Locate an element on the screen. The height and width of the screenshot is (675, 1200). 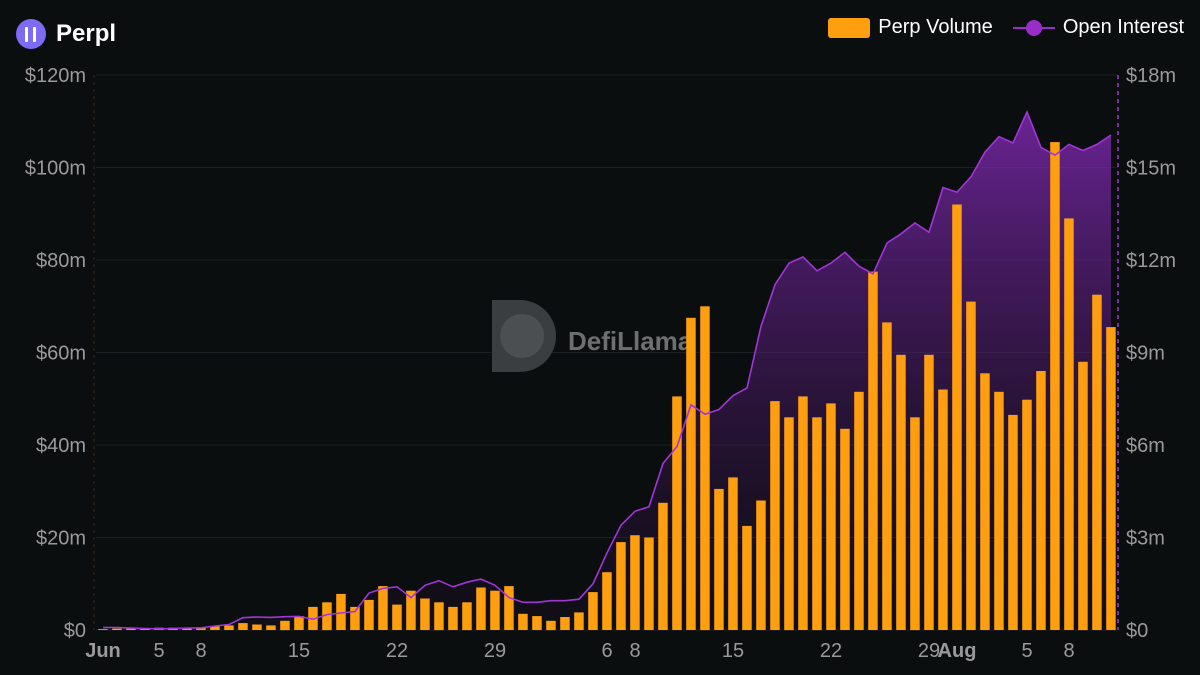
legend-item-perp-volume: Perp Volume is located at coordinates (910, 27).